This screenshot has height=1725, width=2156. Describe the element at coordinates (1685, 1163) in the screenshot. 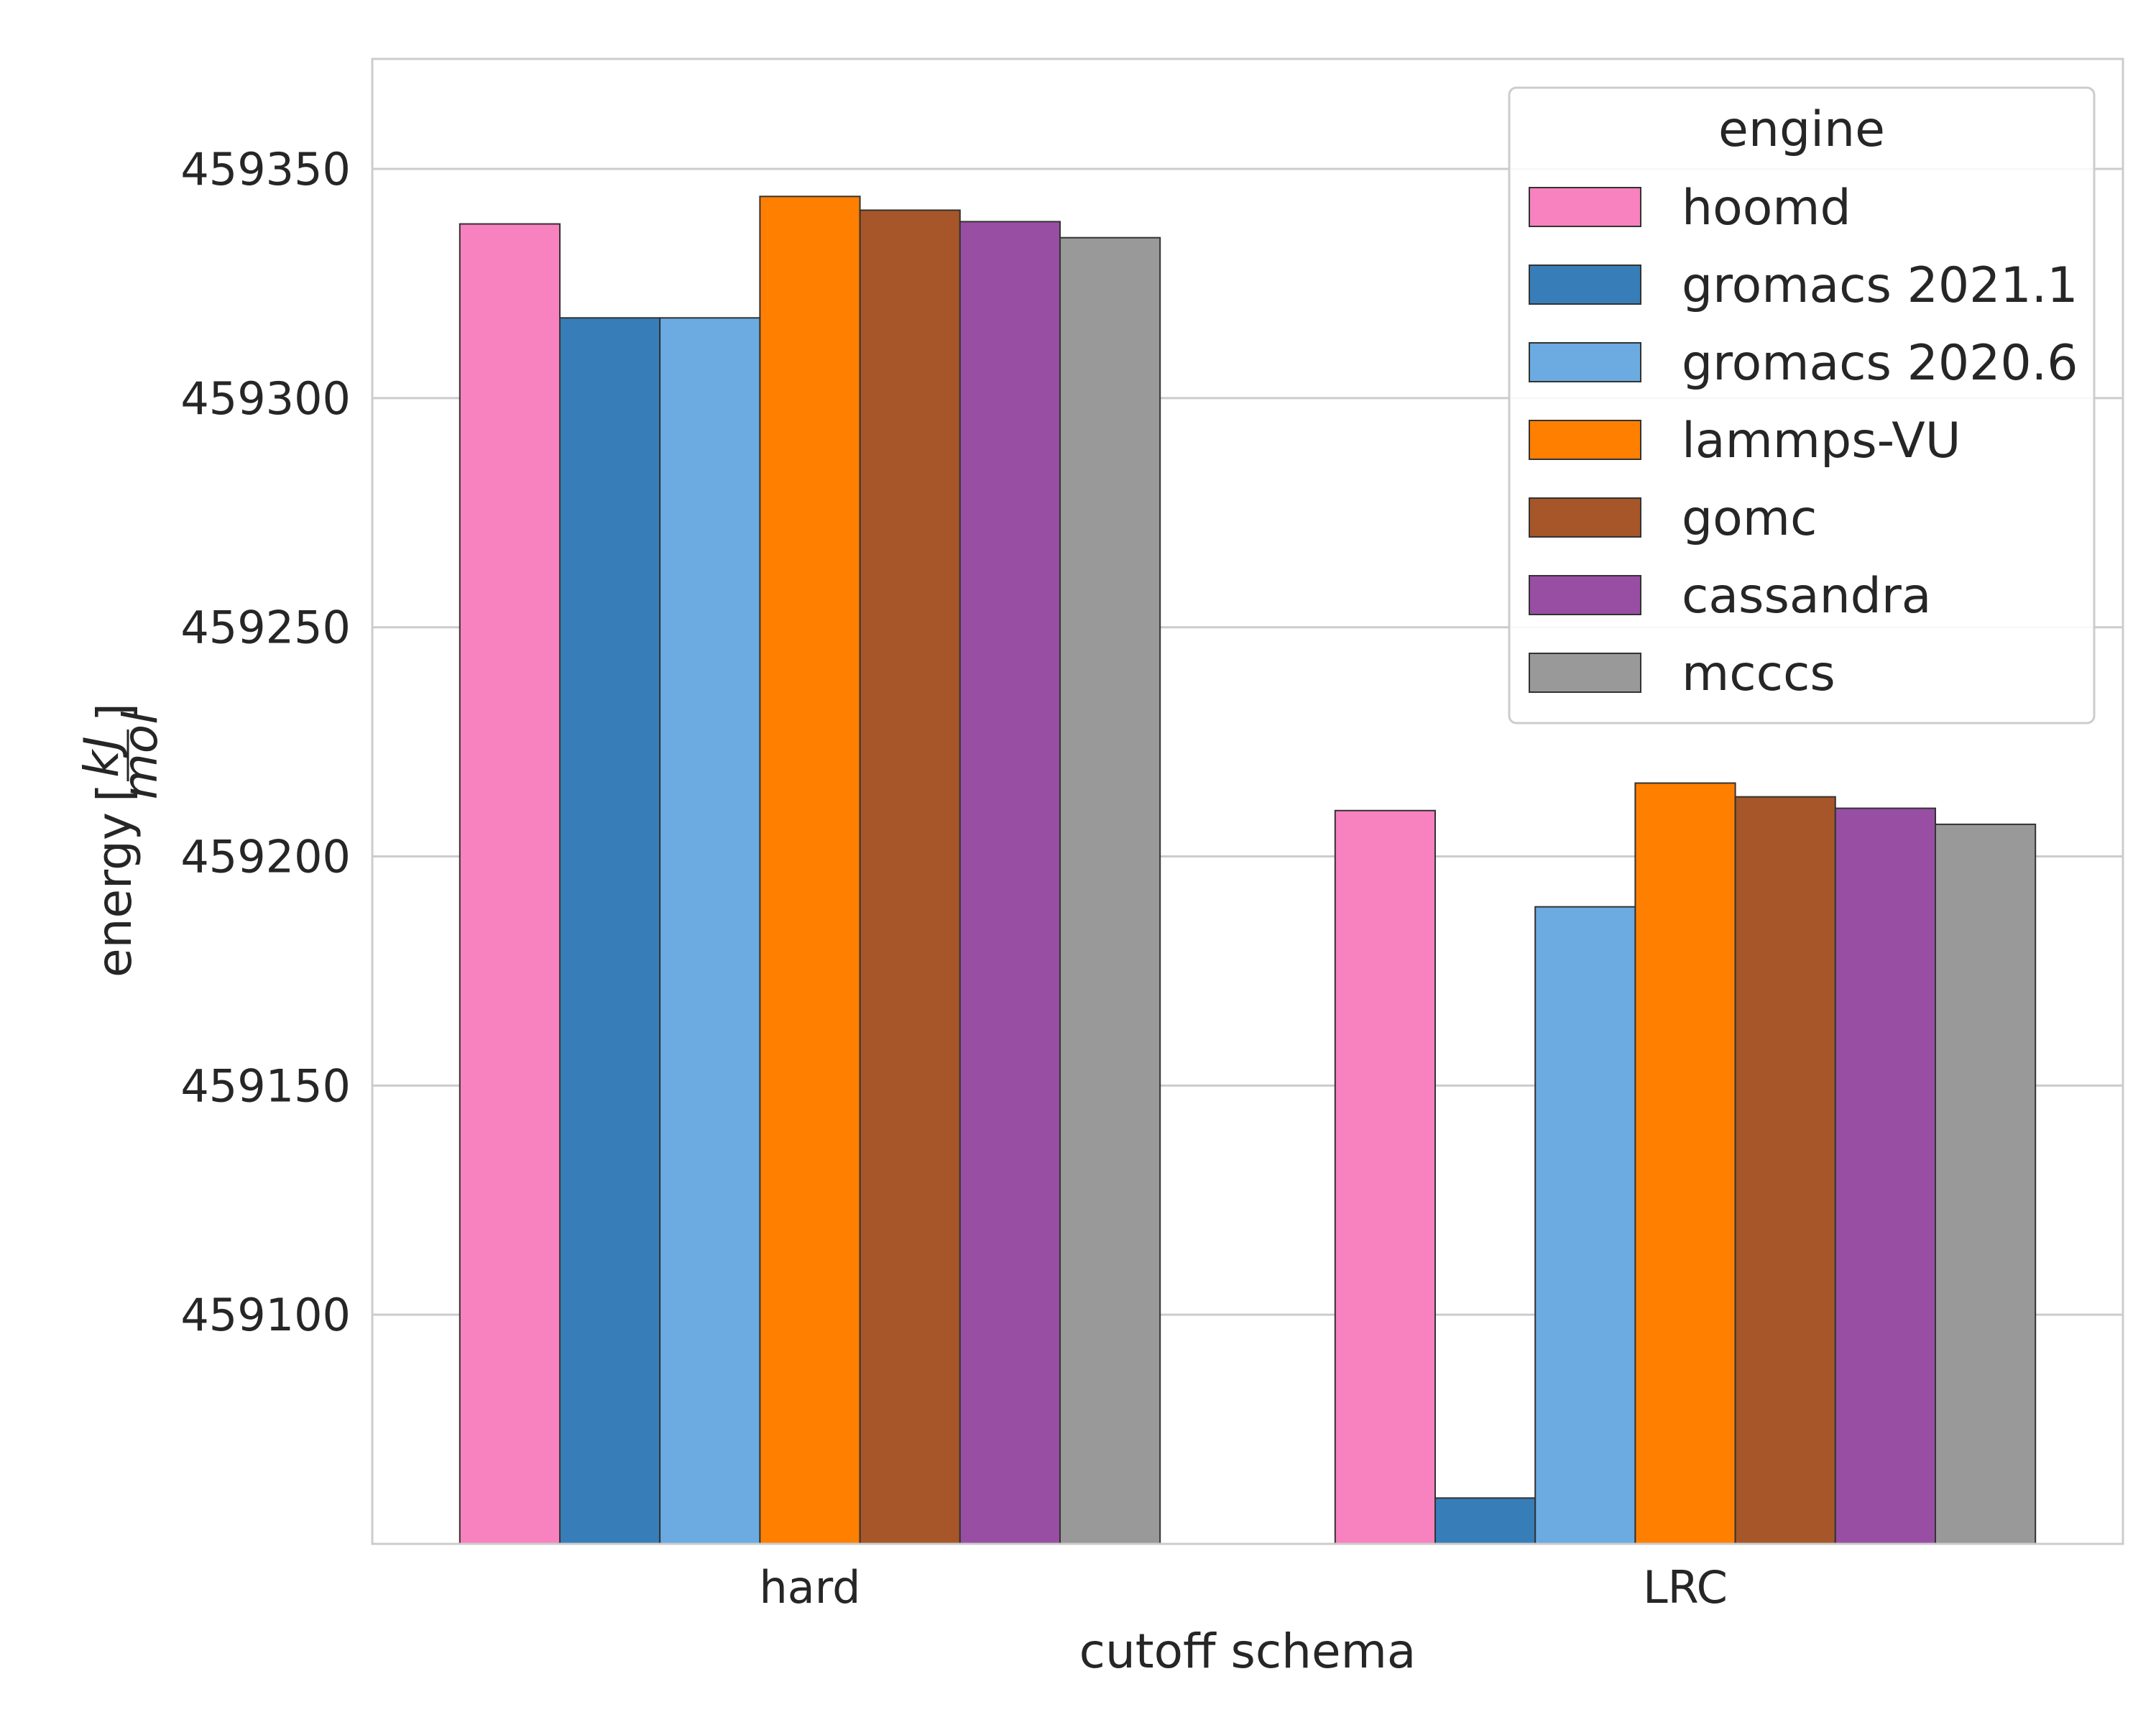

I see `bar-lrc-lammps-vu` at that location.